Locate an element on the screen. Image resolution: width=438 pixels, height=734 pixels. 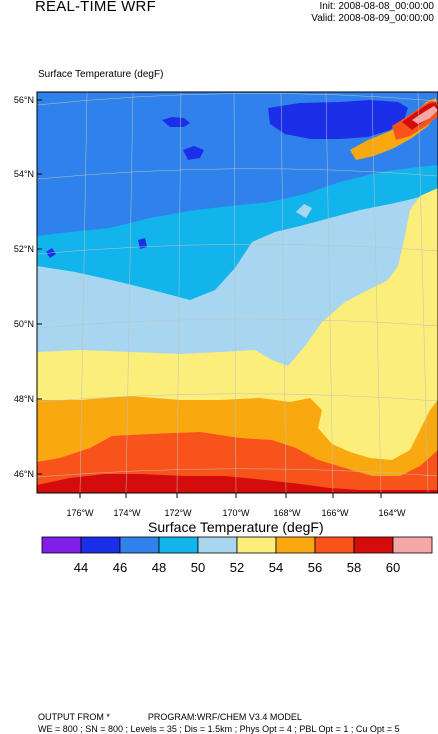
init-time: Init: 2008-08-08_00:00:00 is located at coordinates (376, 6).